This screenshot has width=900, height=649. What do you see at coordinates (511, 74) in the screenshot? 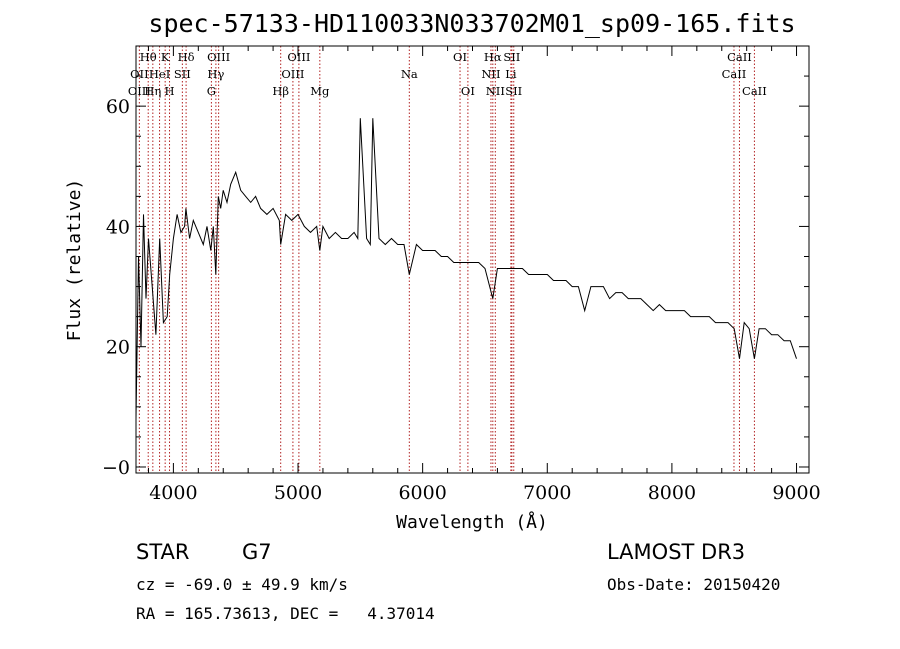
I see `spectral-line-label: Li` at bounding box center [511, 74].